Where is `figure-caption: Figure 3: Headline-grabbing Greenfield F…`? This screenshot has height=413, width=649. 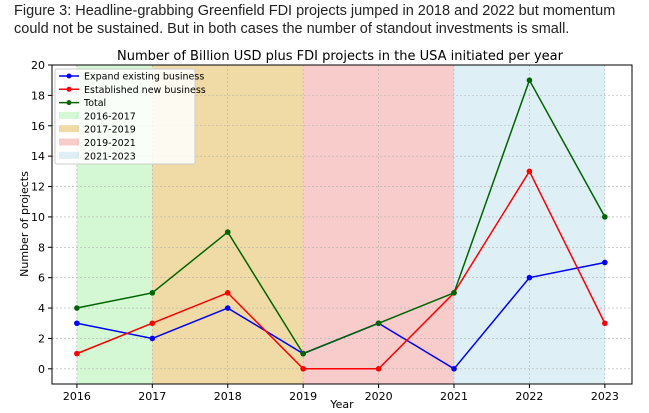
figure-caption: Figure 3: Headline-grabbing Greenfield F… is located at coordinates (315, 20).